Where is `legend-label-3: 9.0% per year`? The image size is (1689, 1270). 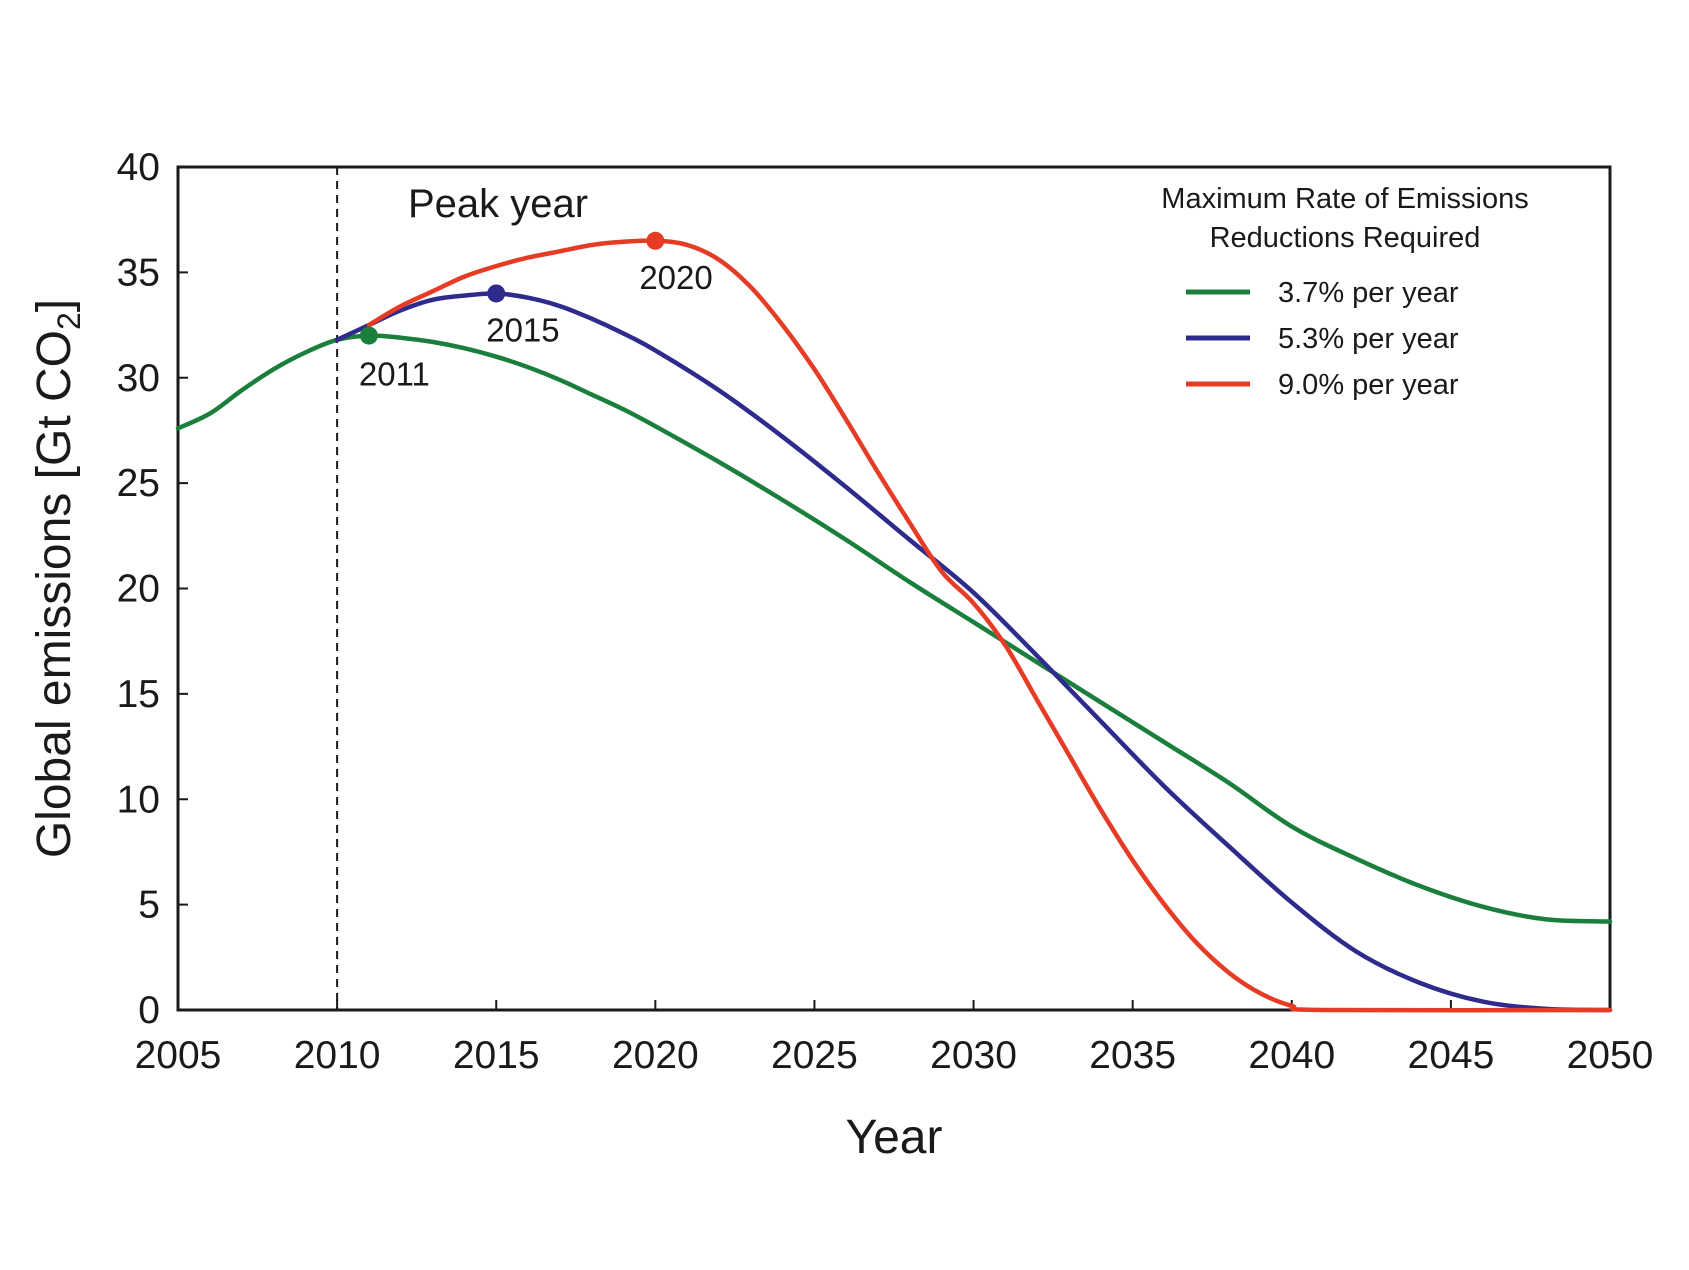
legend-label-3: 9.0% per year is located at coordinates (1368, 385).